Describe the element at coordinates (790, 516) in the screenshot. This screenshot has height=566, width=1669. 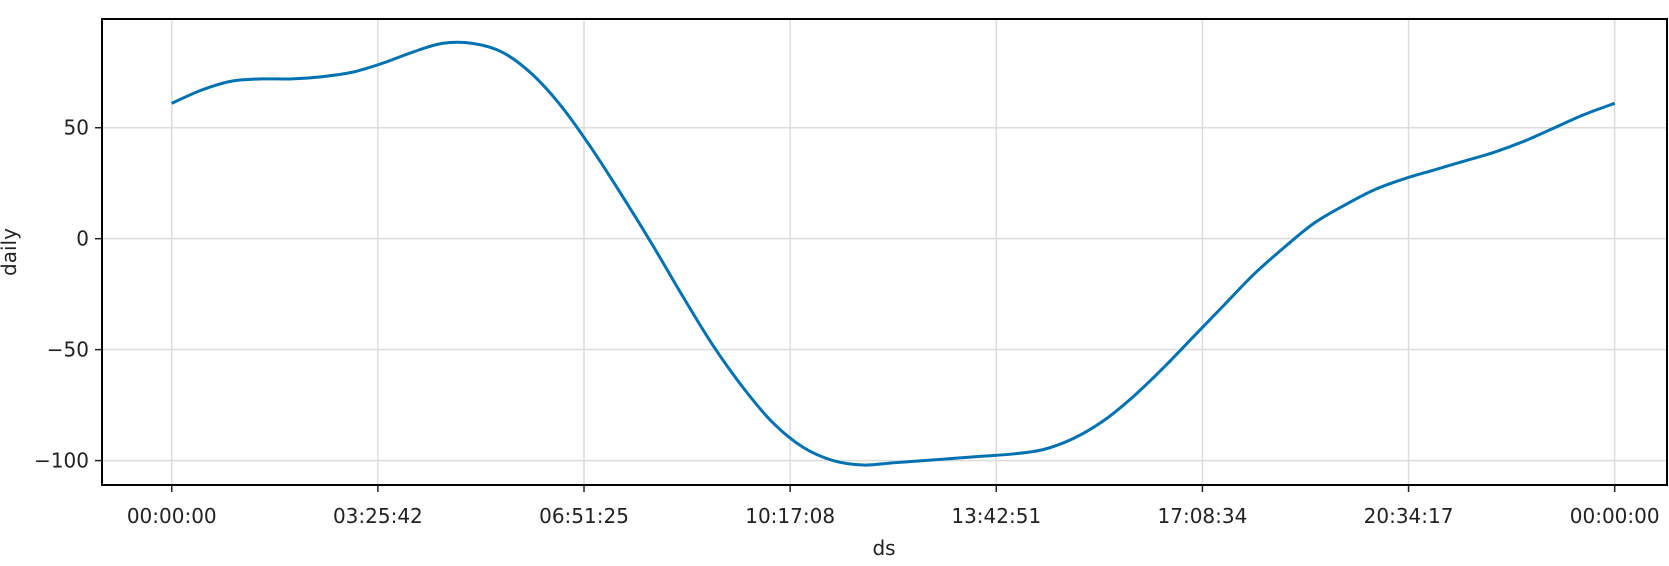
I see `x-tick-label: 10:17:08` at that location.